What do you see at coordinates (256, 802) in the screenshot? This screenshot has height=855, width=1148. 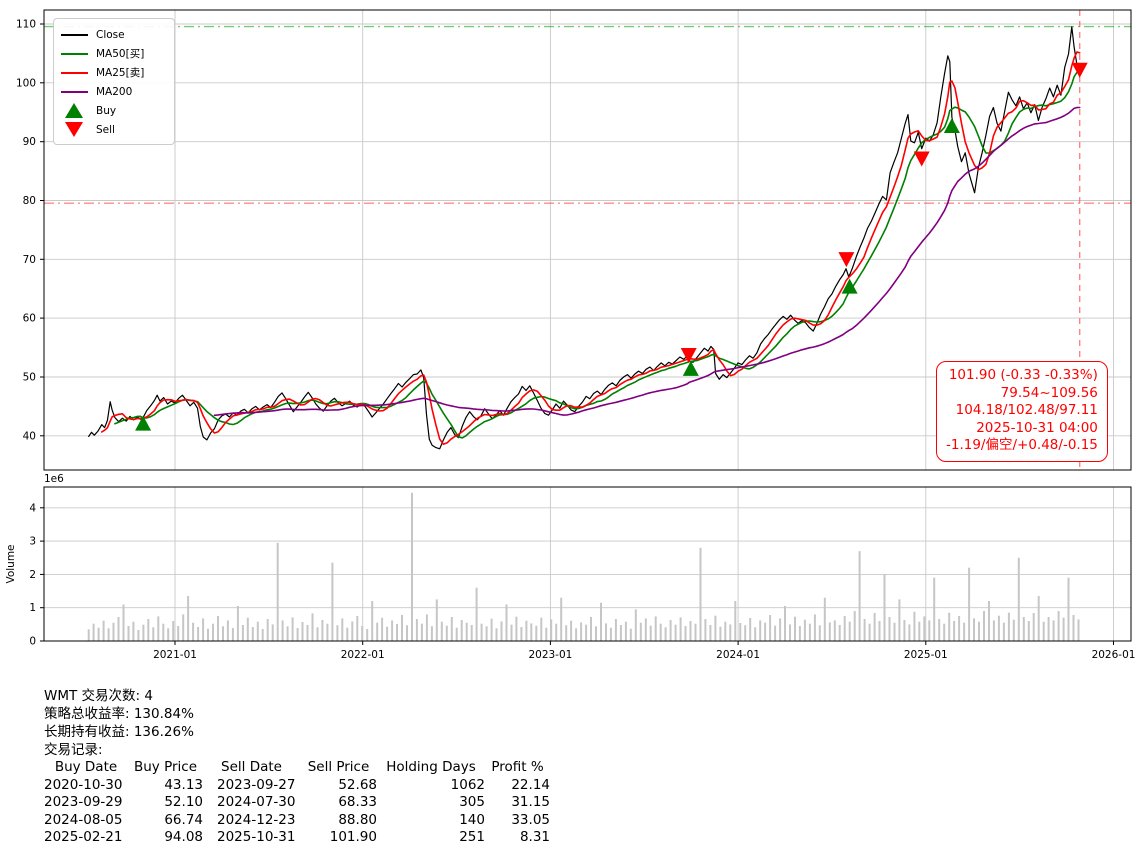 I see `trade-table-cell: 2024-07-30` at bounding box center [256, 802].